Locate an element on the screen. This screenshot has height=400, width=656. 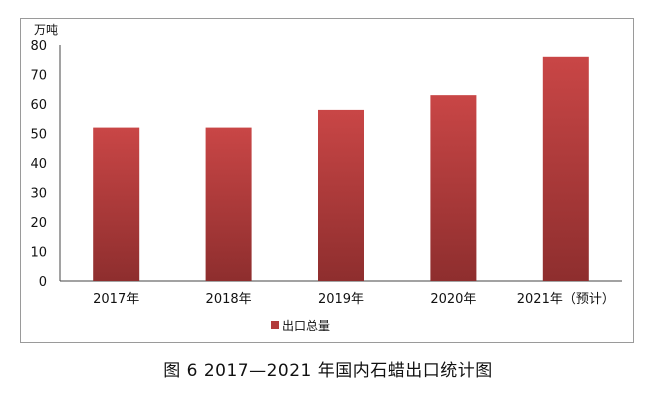
x-tick-labels: 2017年 2018年 2019年 2020年 2021年（预计） is located at coordinates (354, 299).